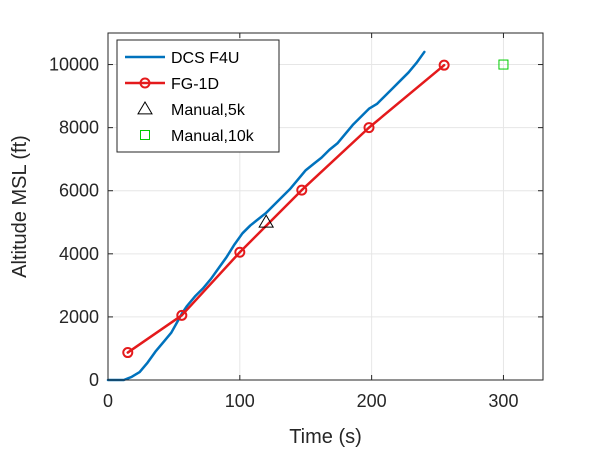 The width and height of the screenshot is (600, 450). I want to click on legend-label: DCS F4U, so click(205, 58).